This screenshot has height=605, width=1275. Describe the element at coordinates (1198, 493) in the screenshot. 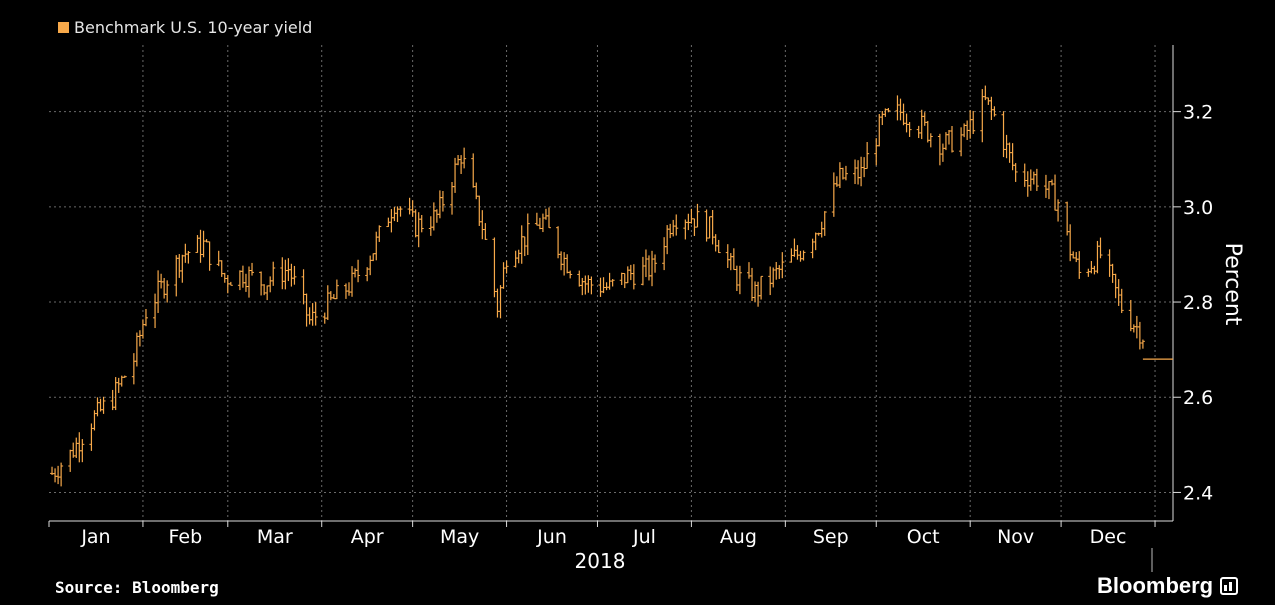

I see `y-tick-label: 2.4` at that location.